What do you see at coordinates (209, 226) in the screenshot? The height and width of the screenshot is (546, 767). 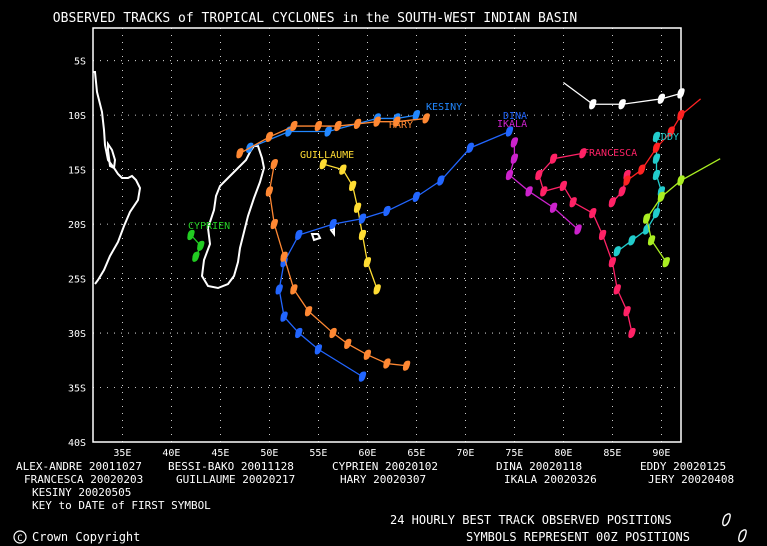 I see `label-cyprien: CYPRIEN` at bounding box center [209, 226].